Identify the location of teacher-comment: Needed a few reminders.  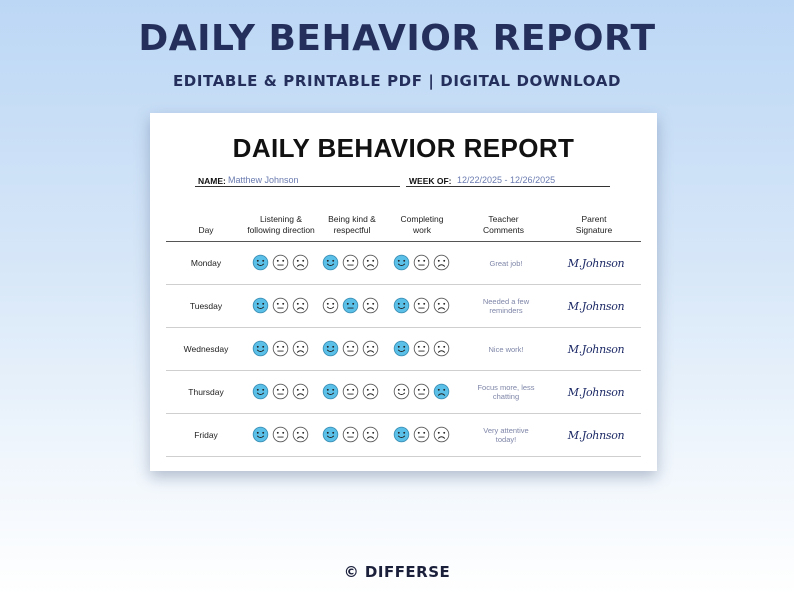
(506, 306).